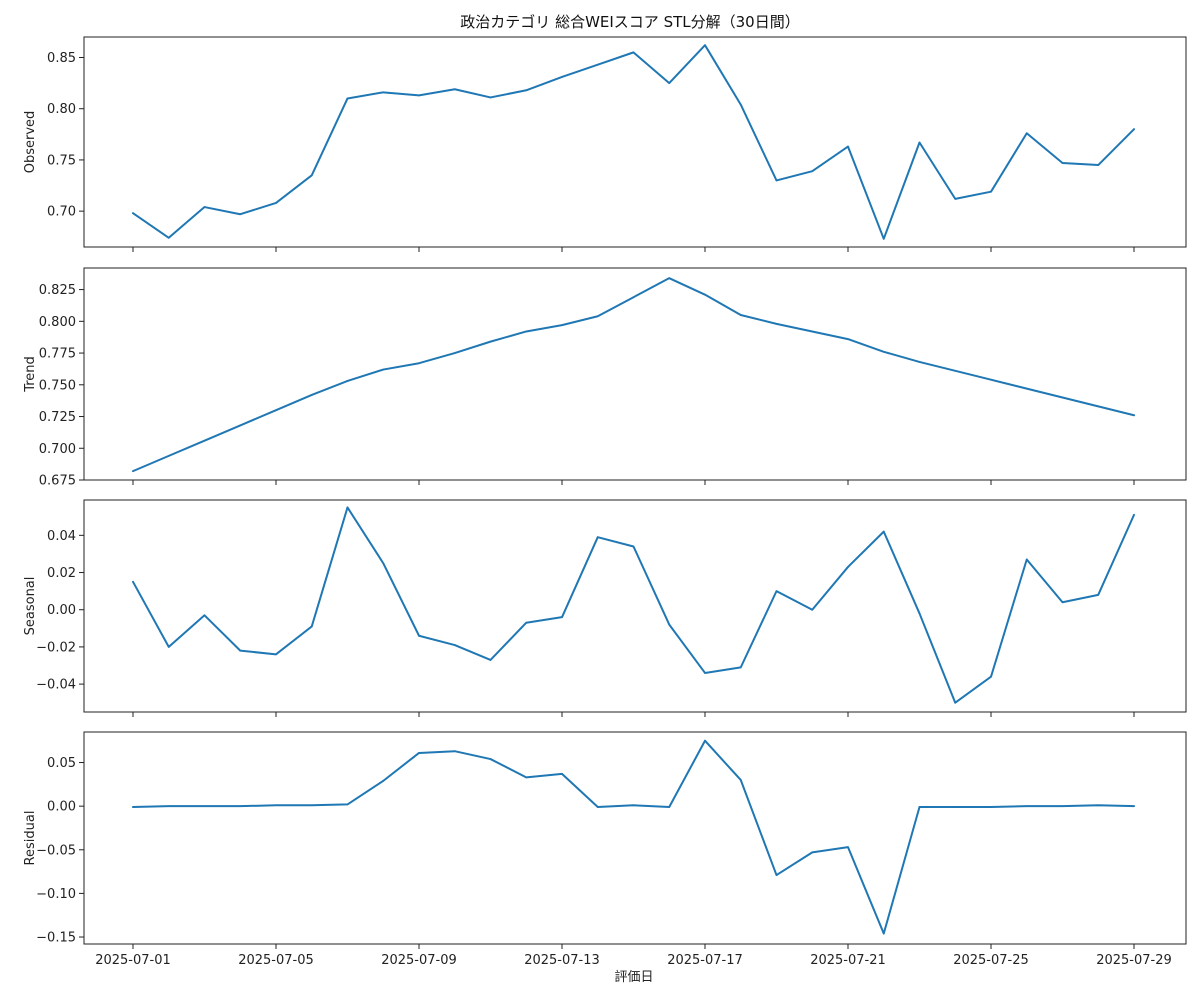 This screenshot has width=1200, height=1000. What do you see at coordinates (633, 977) in the screenshot?
I see `x-axis-label: 評価日` at bounding box center [633, 977].